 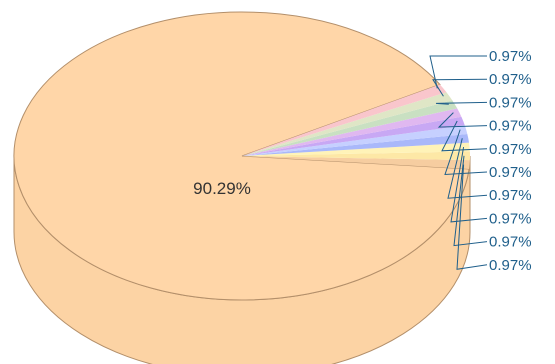 What do you see at coordinates (222, 188) in the screenshot?
I see `slice-label-0: 90.29%` at bounding box center [222, 188].